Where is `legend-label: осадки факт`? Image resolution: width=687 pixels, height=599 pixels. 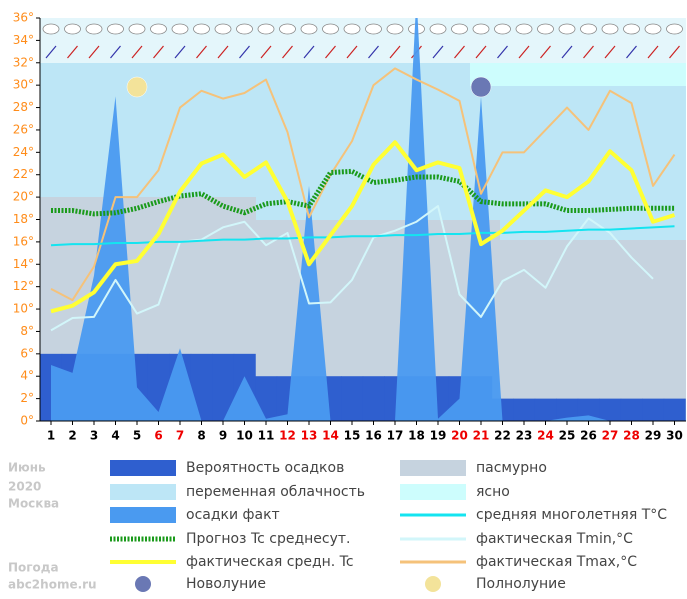 legend-label: осадки факт is located at coordinates (233, 515).